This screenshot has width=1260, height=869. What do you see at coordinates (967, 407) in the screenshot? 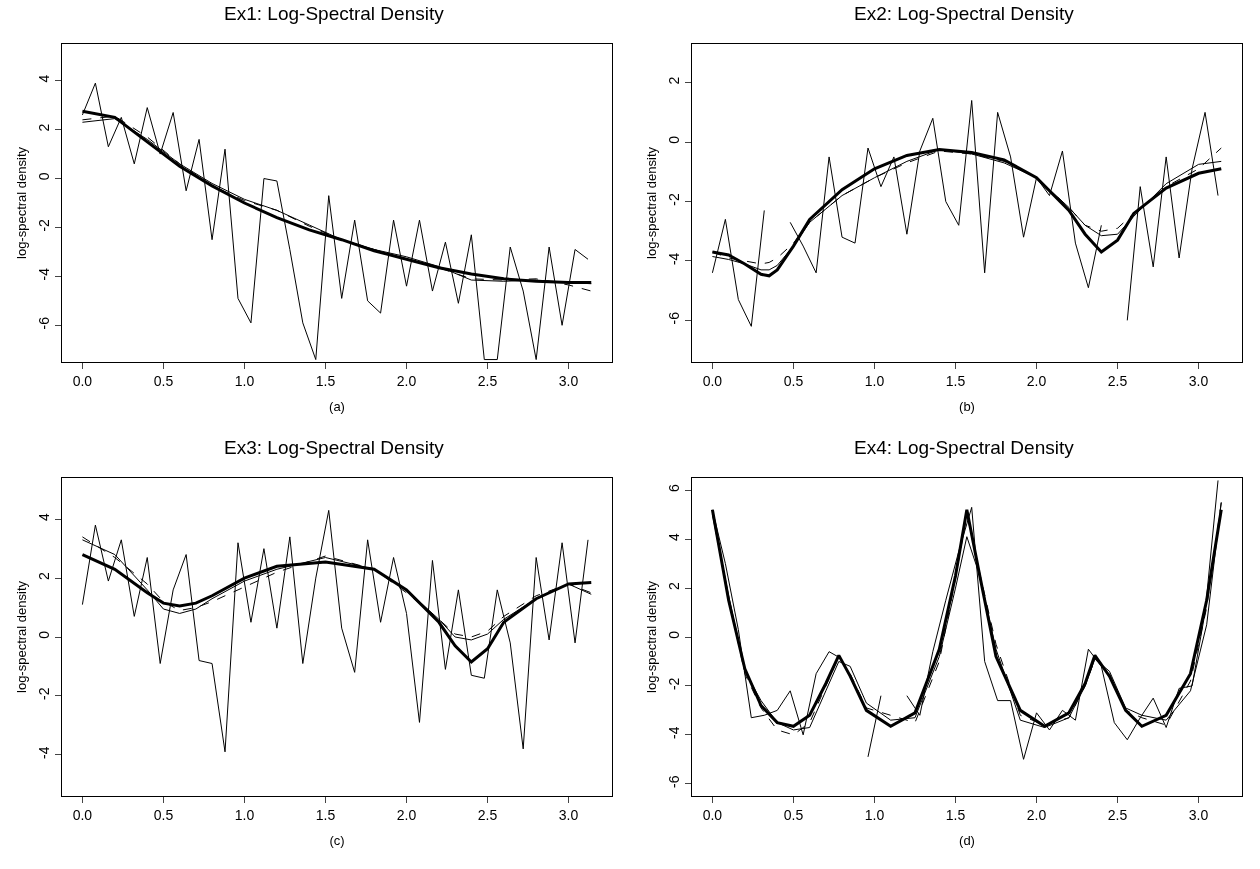
I see `x-axis-title: (b)` at bounding box center [967, 407].